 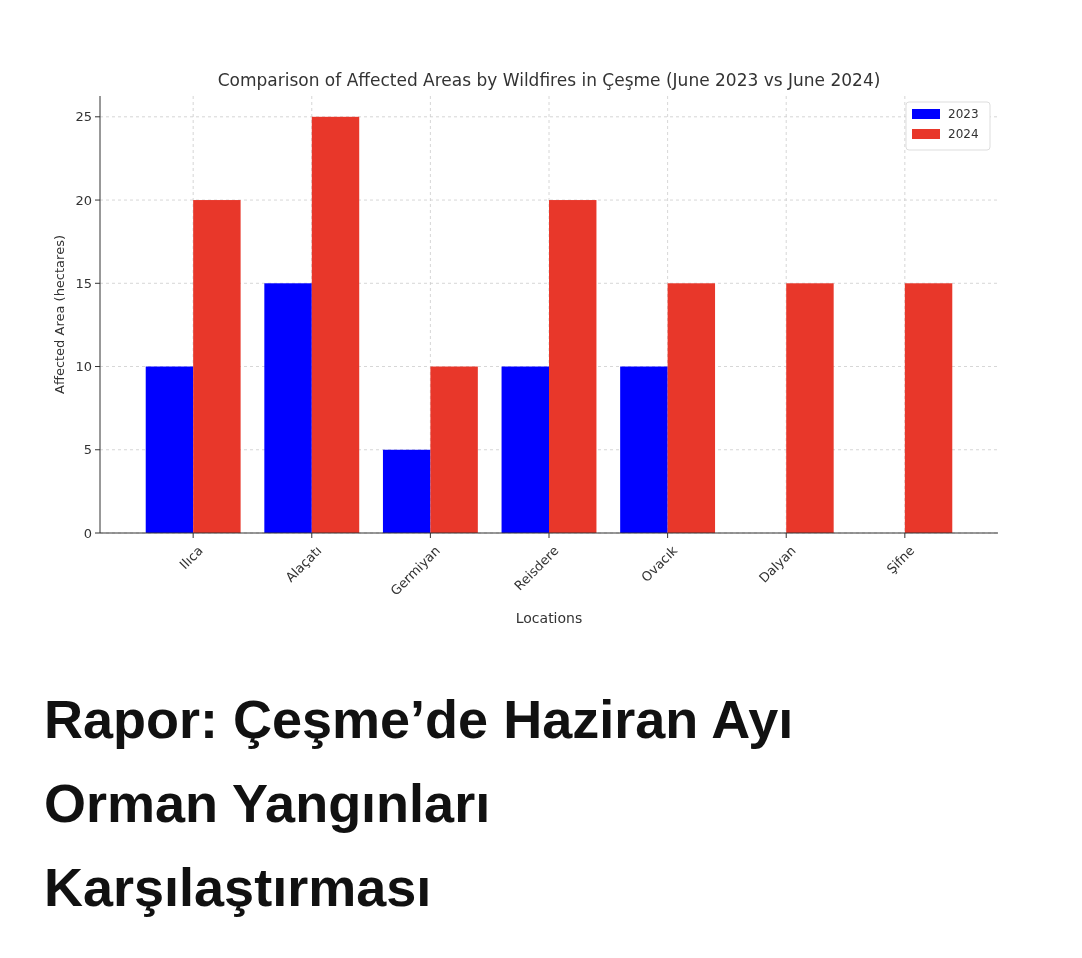 I want to click on y-tick-label: 15, so click(x=83, y=283).